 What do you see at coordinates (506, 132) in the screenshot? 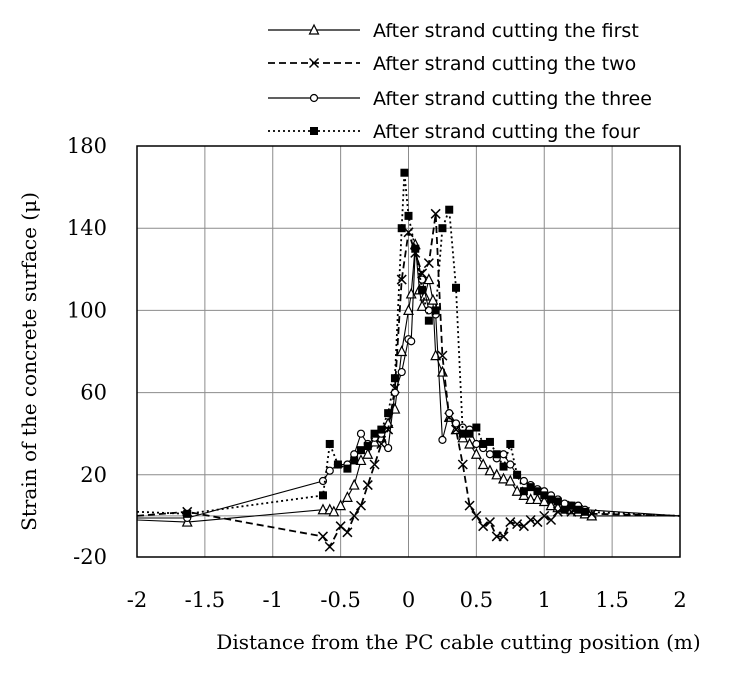
I see `legend-label-4: After strand cutting the four` at bounding box center [506, 132].